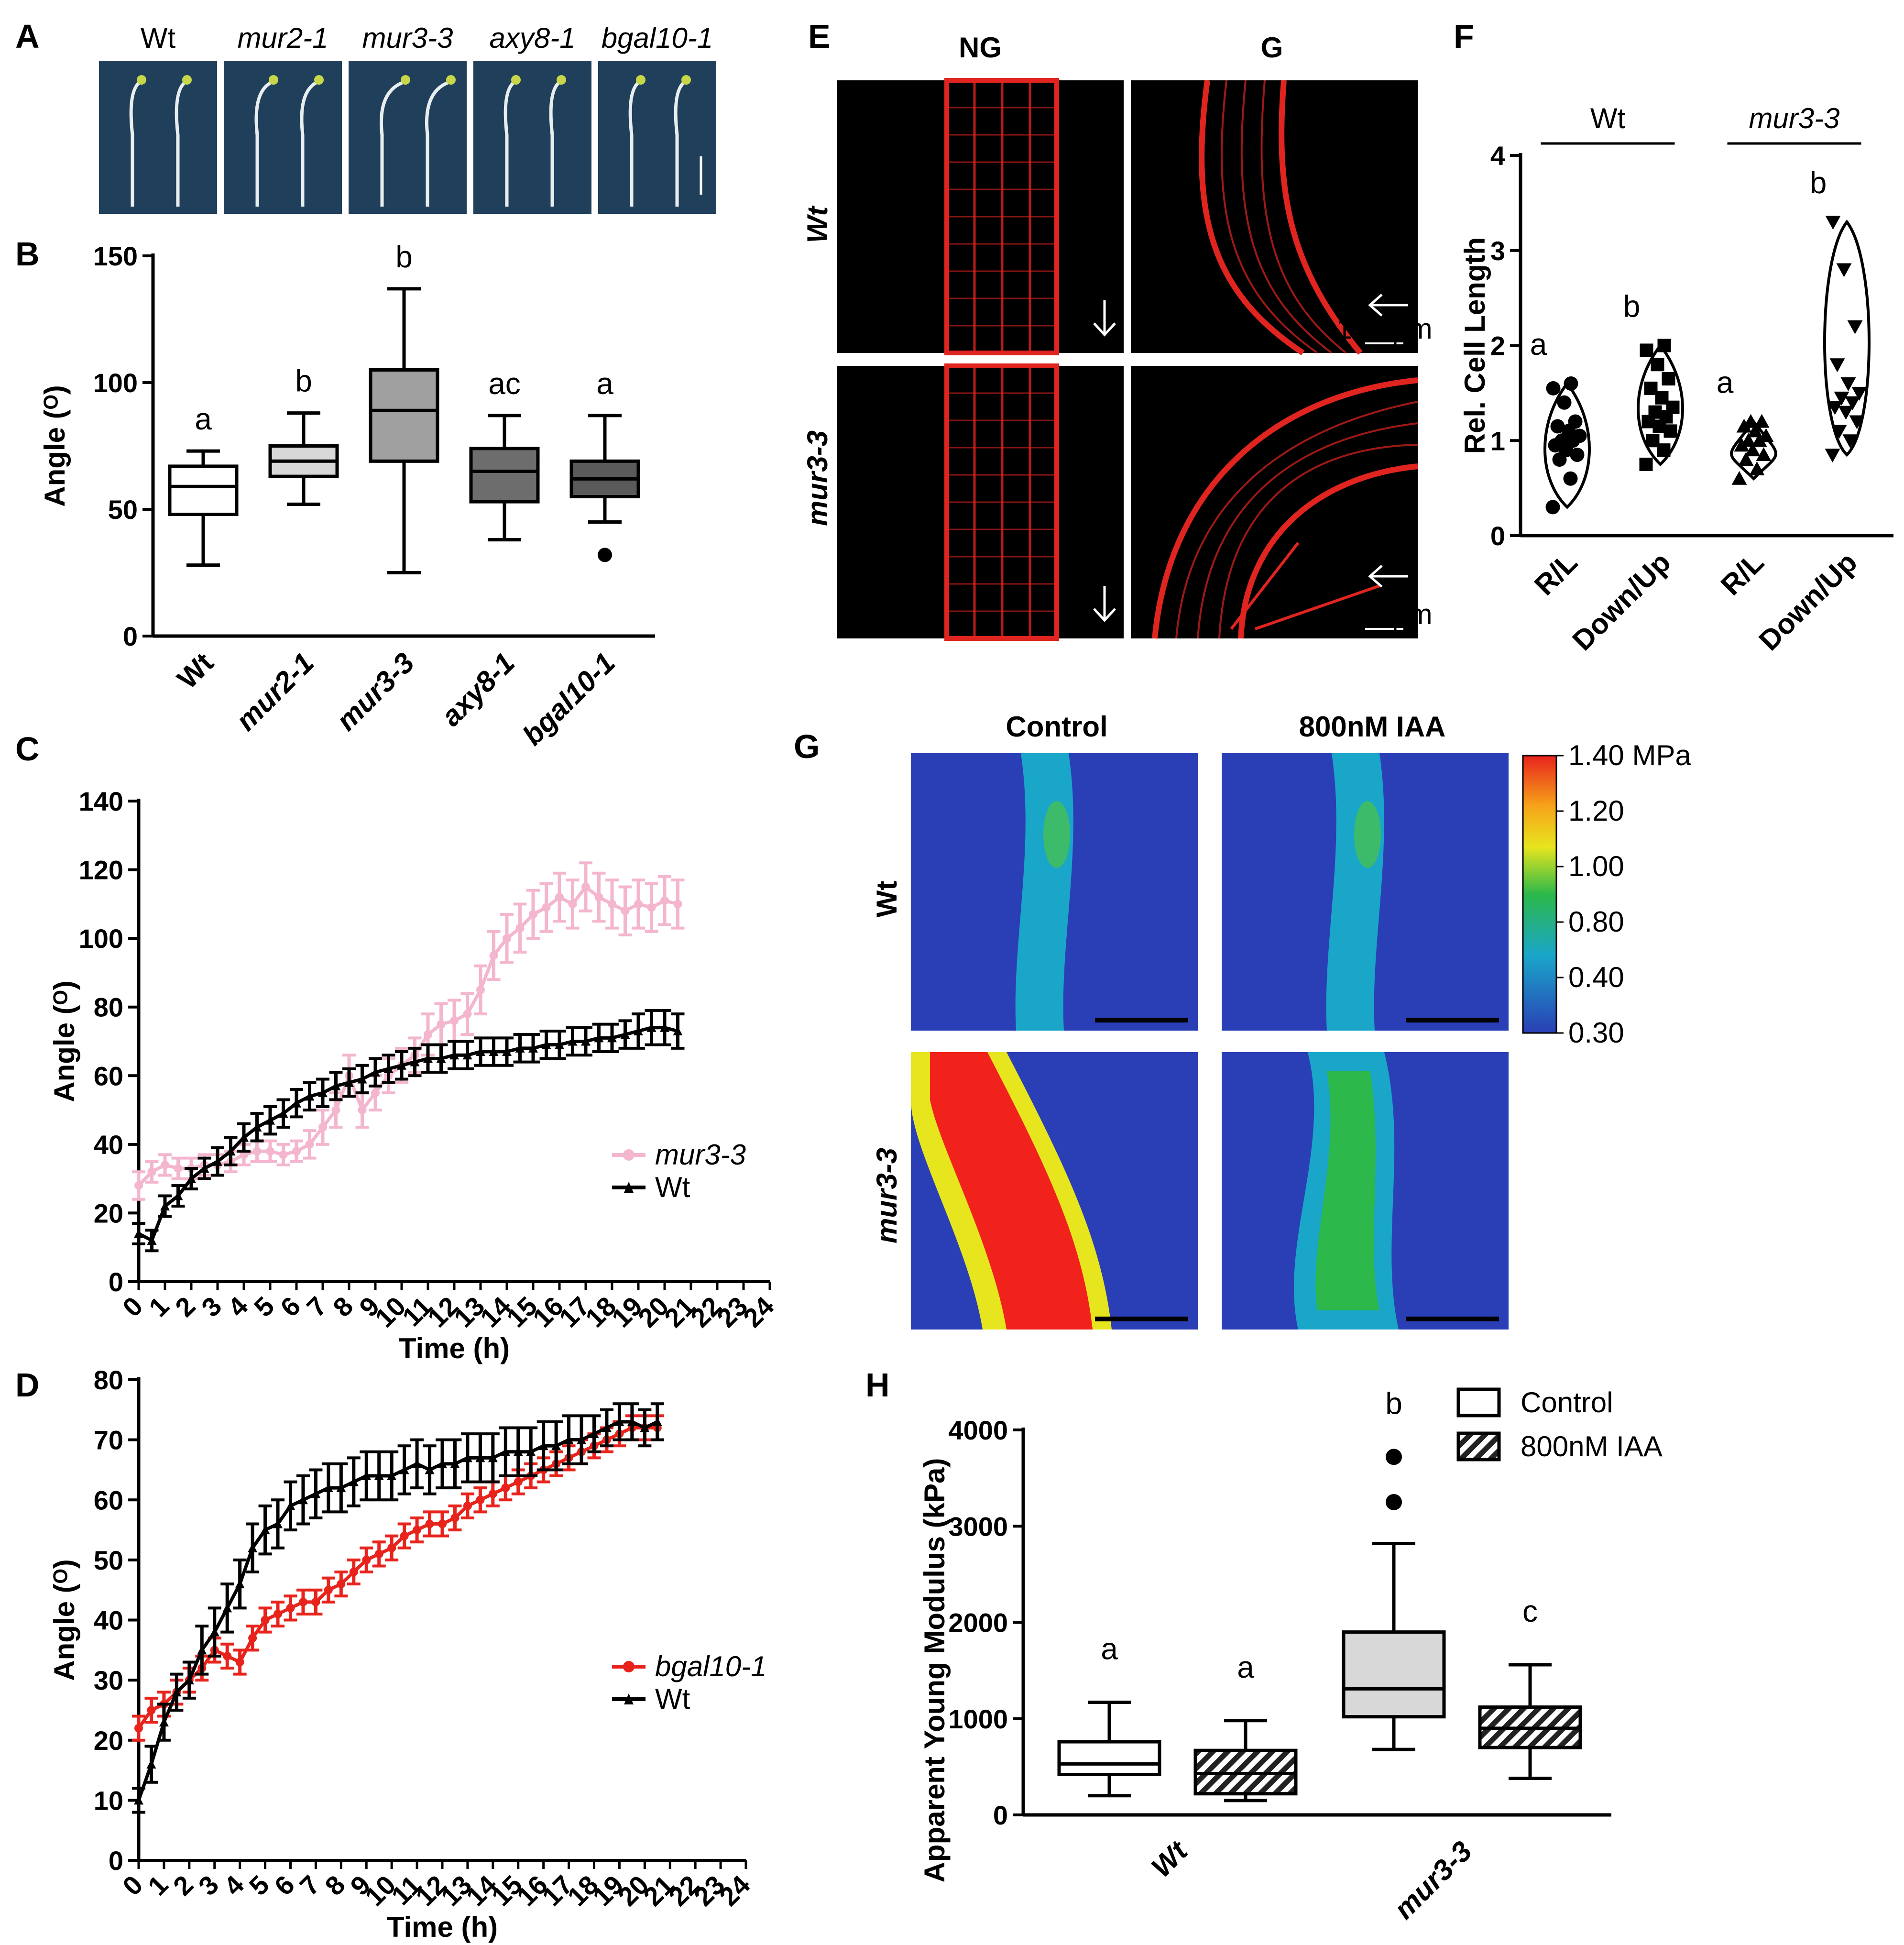  I want to click on seedling-cotyledon, so click(516, 80).